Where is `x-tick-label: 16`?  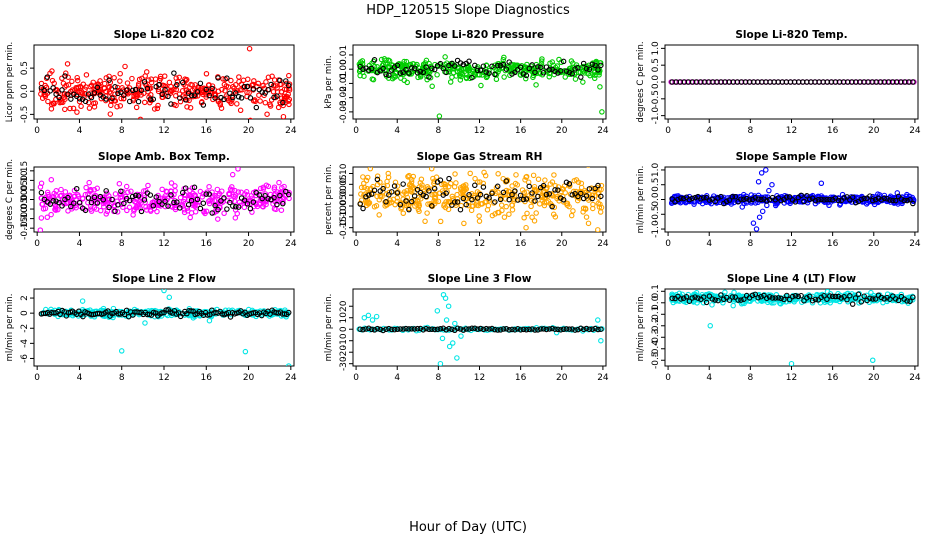 x-tick-label: 16 is located at coordinates (207, 131).